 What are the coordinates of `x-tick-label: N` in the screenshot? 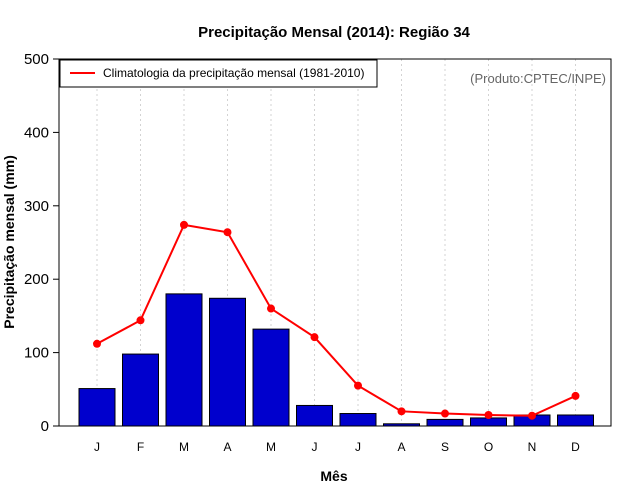 It's located at (532, 447).